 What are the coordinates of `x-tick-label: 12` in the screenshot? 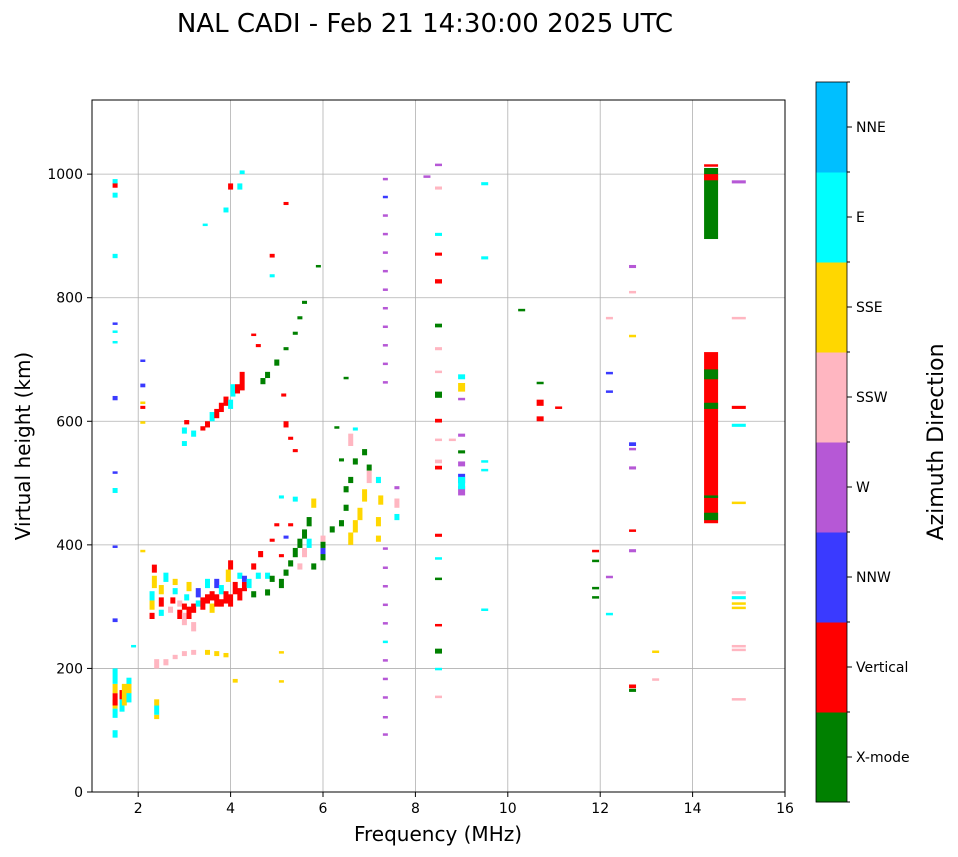 It's located at (600, 809).